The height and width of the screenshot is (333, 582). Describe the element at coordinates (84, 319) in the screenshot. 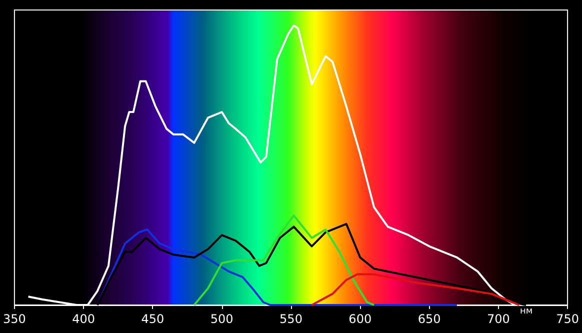

I see `x-tick-label: 400` at that location.